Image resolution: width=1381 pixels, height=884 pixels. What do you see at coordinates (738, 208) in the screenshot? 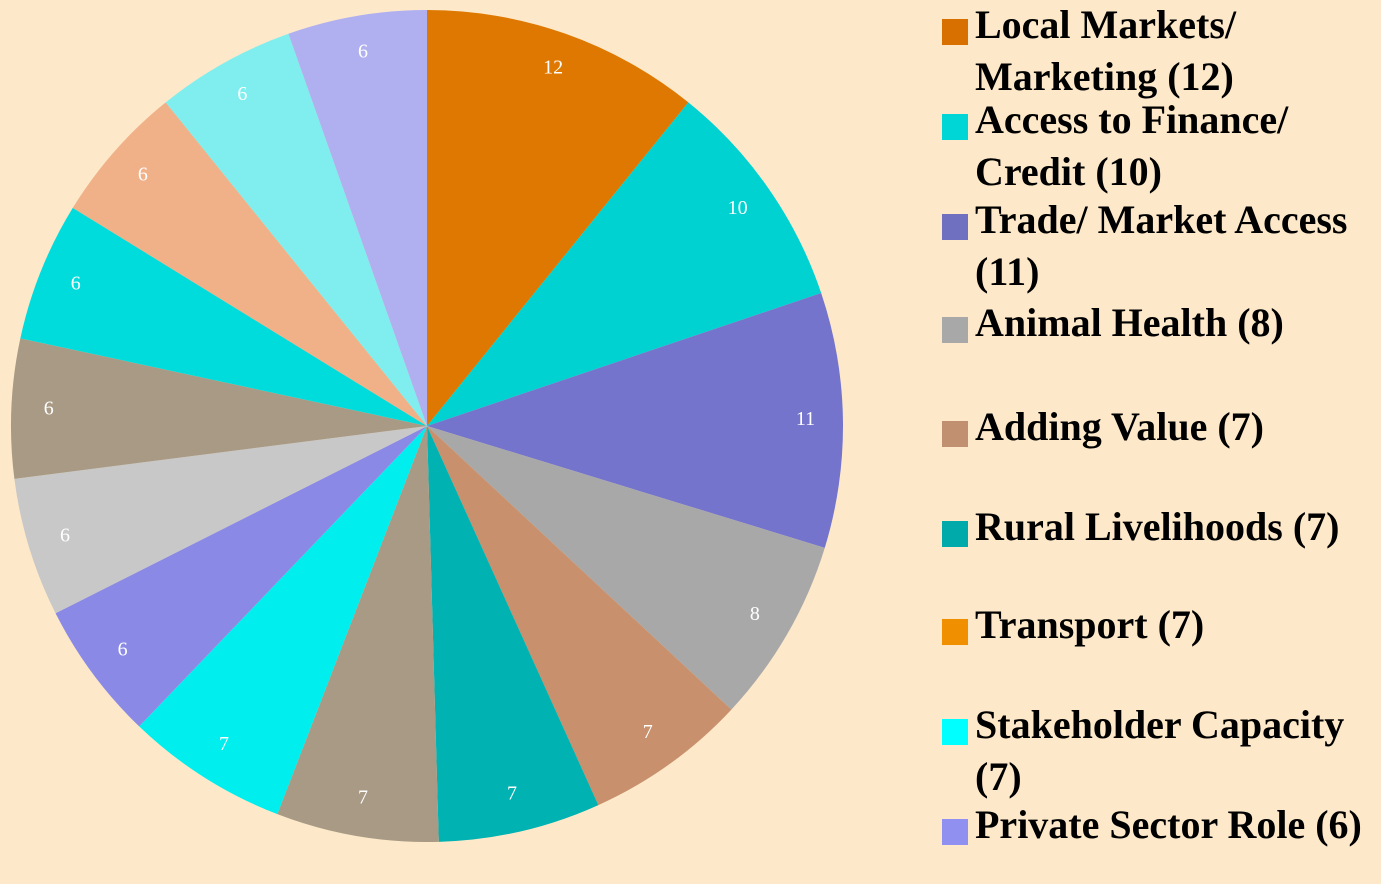
I see `value-label: 10` at bounding box center [738, 208].